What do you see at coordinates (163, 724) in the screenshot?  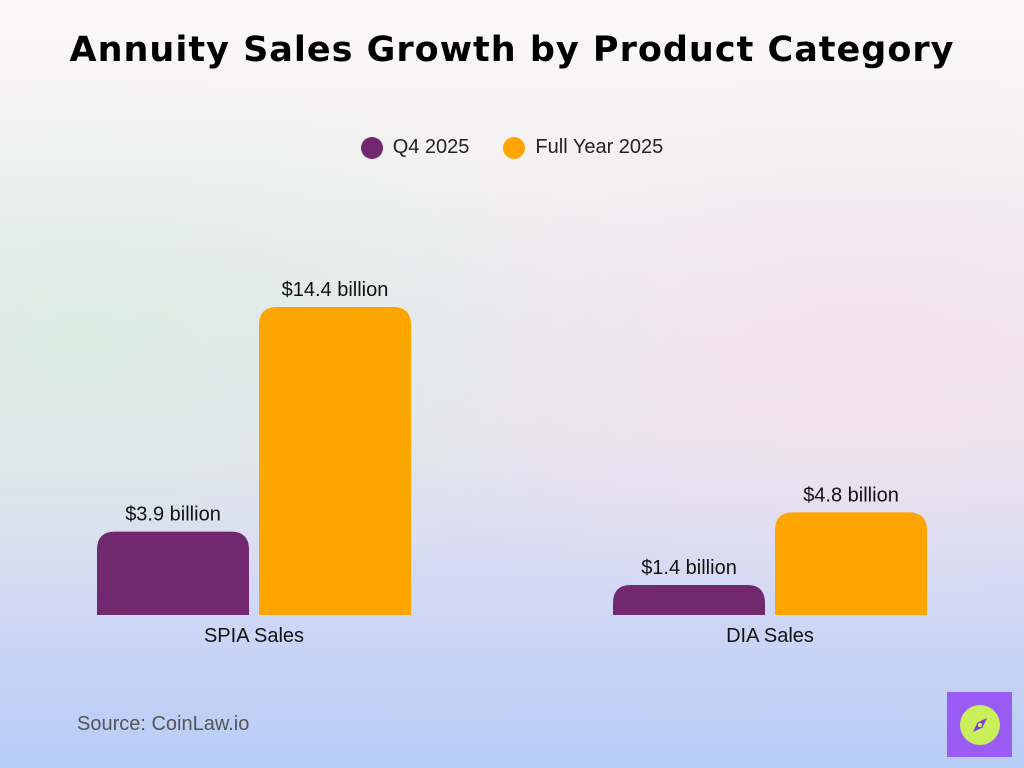 I see `source-note: Source: CoinLaw.io` at bounding box center [163, 724].